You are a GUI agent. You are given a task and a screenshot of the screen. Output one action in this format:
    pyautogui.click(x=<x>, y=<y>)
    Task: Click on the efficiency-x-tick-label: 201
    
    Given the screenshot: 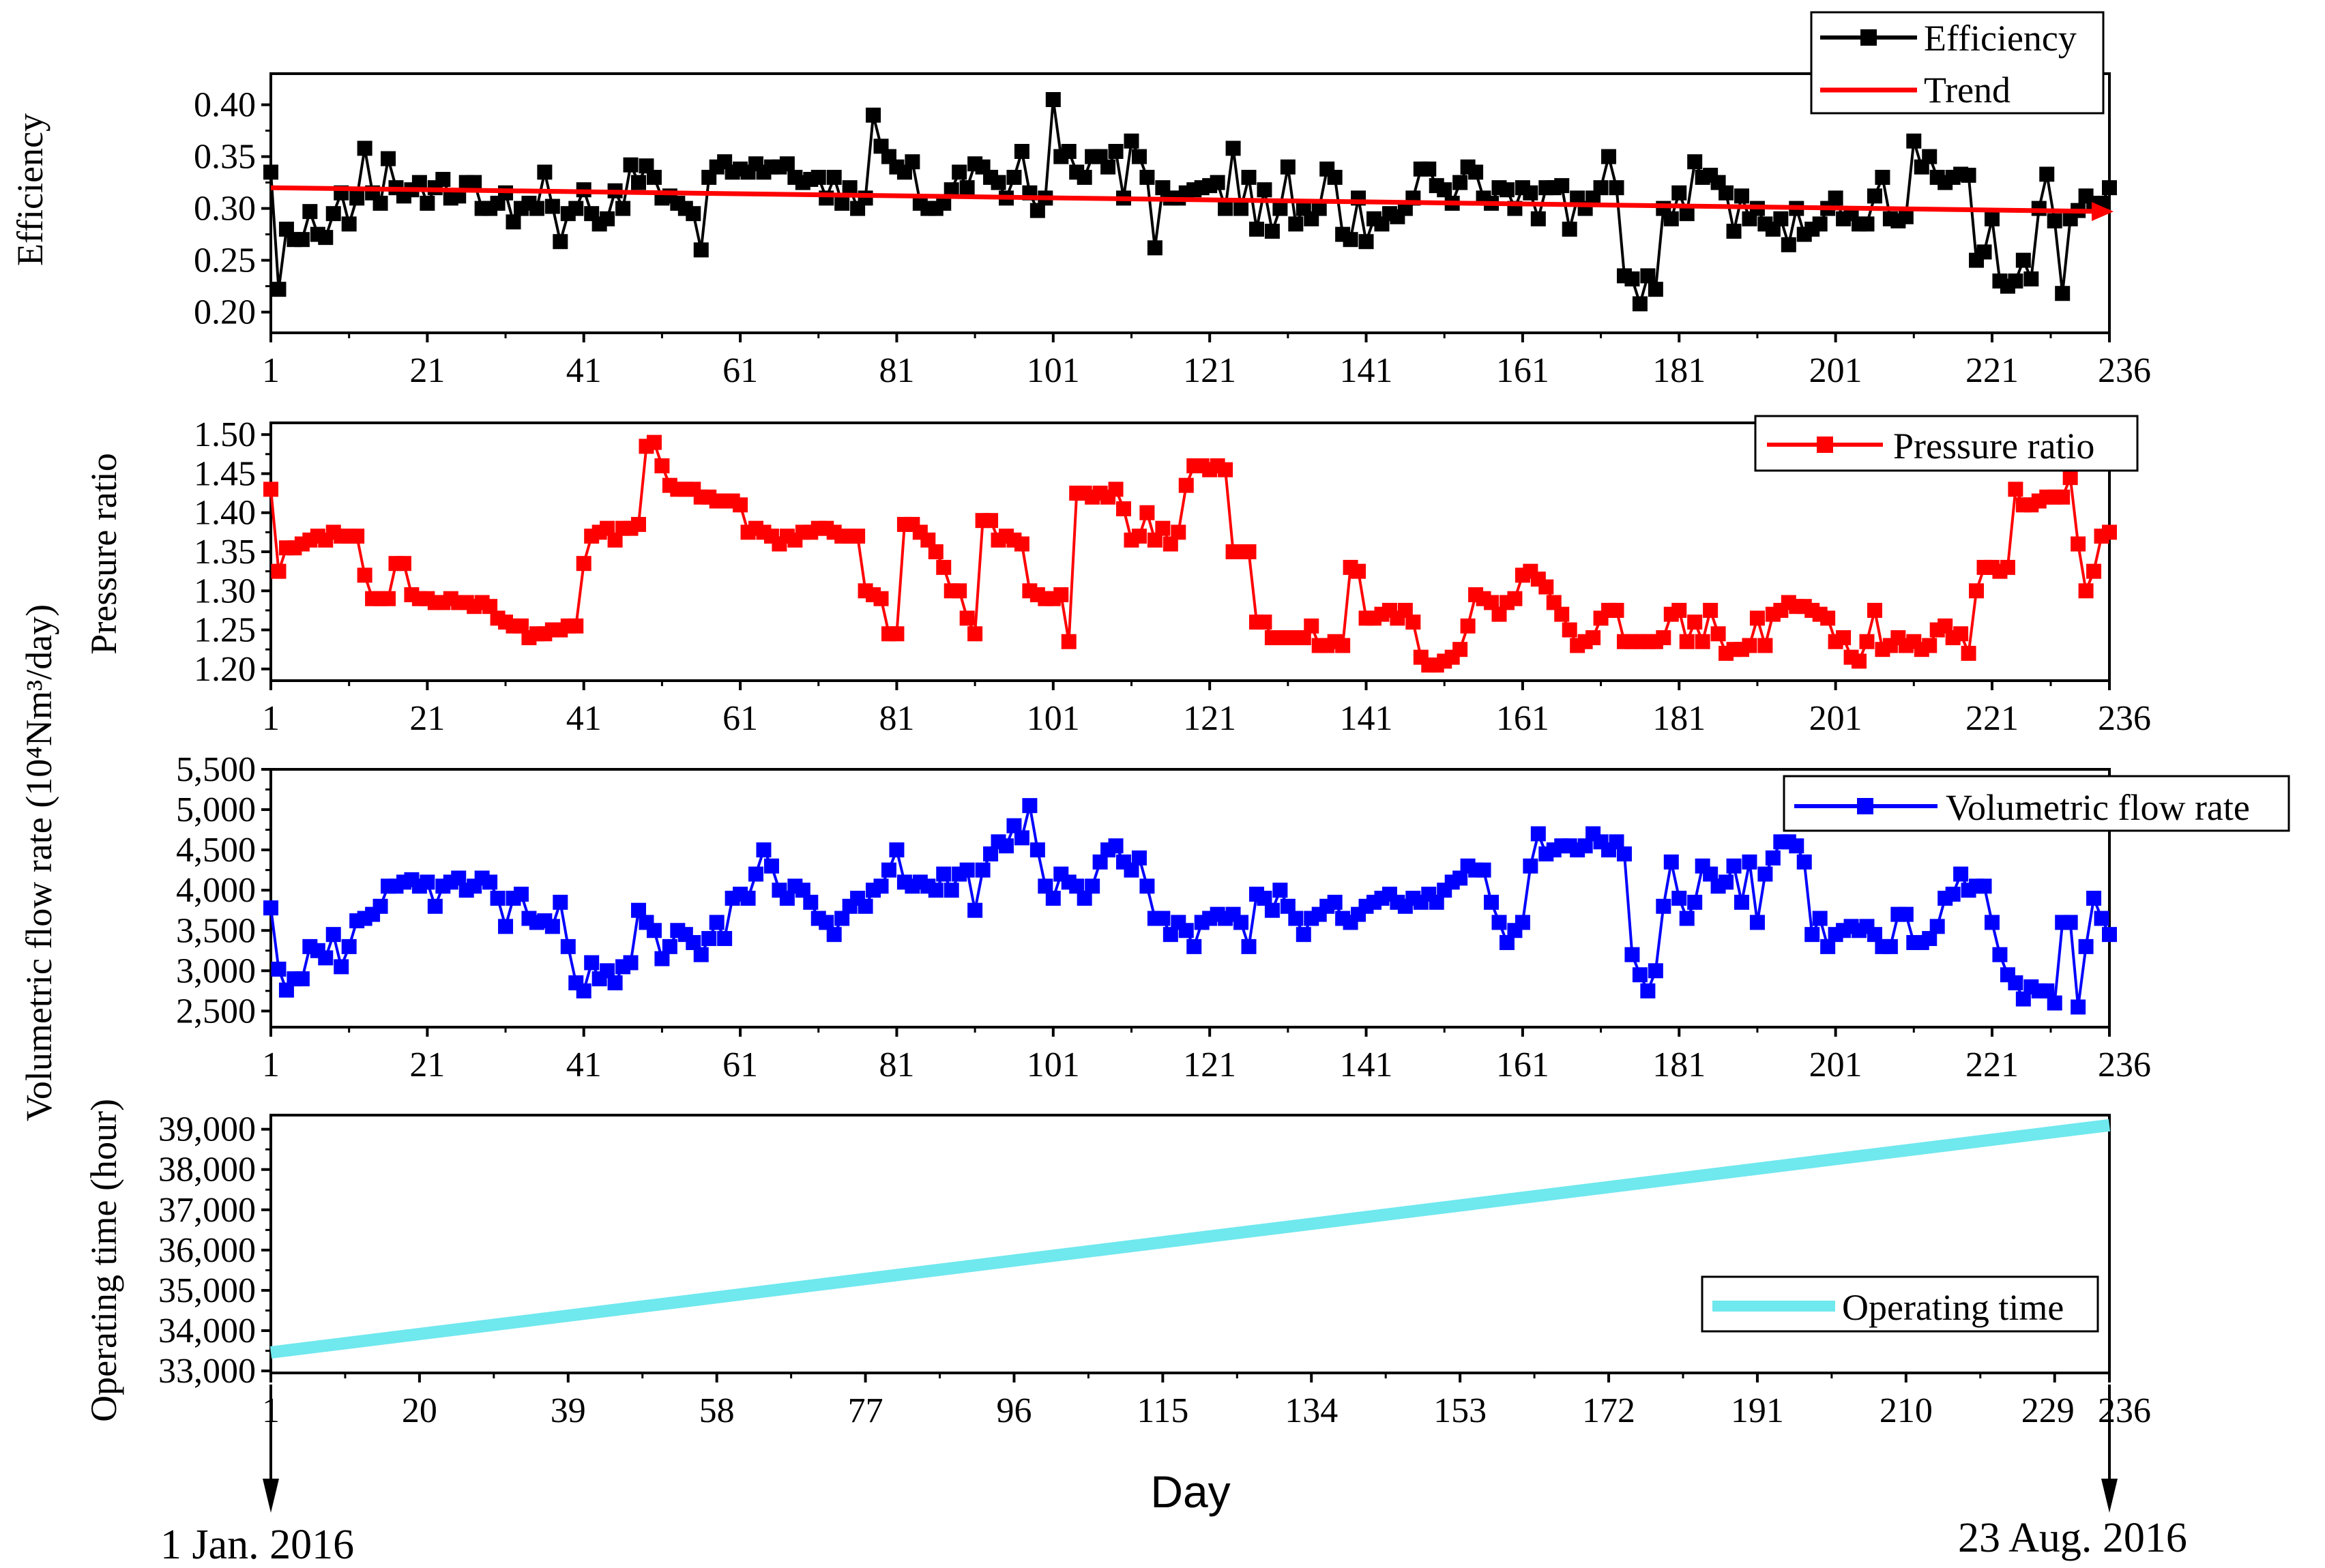 What is the action you would take?
    pyautogui.click(x=1835, y=370)
    